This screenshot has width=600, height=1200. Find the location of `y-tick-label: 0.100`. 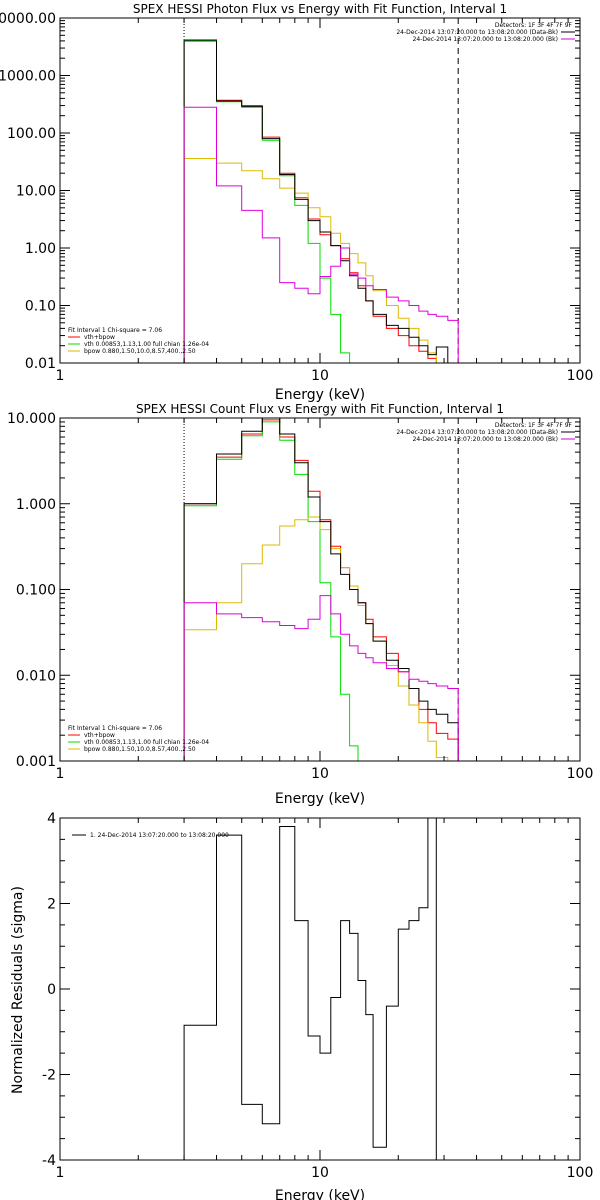

y-tick-label: 0.100 is located at coordinates (36, 591).